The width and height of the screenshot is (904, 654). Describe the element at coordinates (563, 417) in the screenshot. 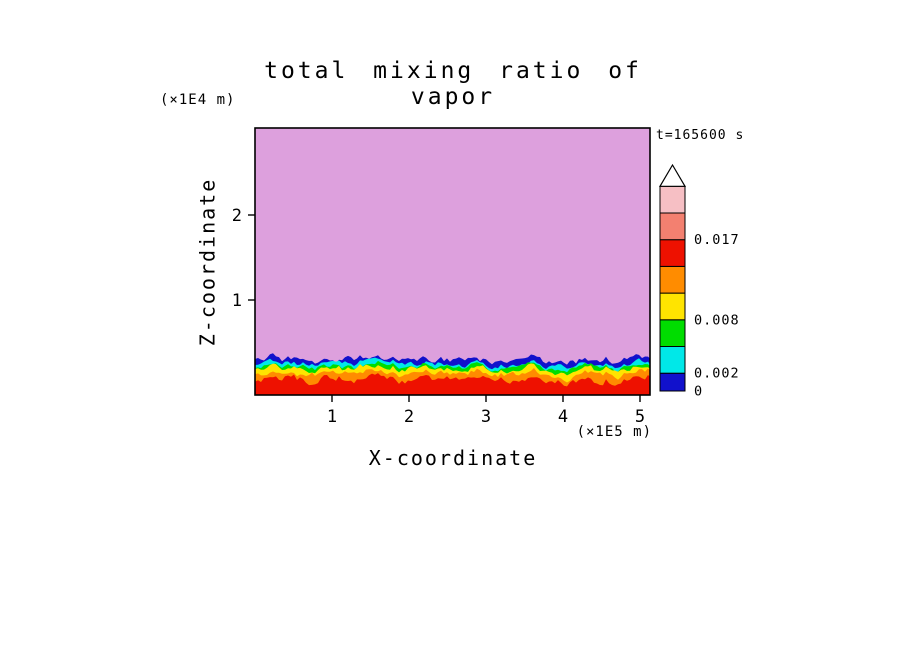

I see `x-tick-label: 4` at that location.